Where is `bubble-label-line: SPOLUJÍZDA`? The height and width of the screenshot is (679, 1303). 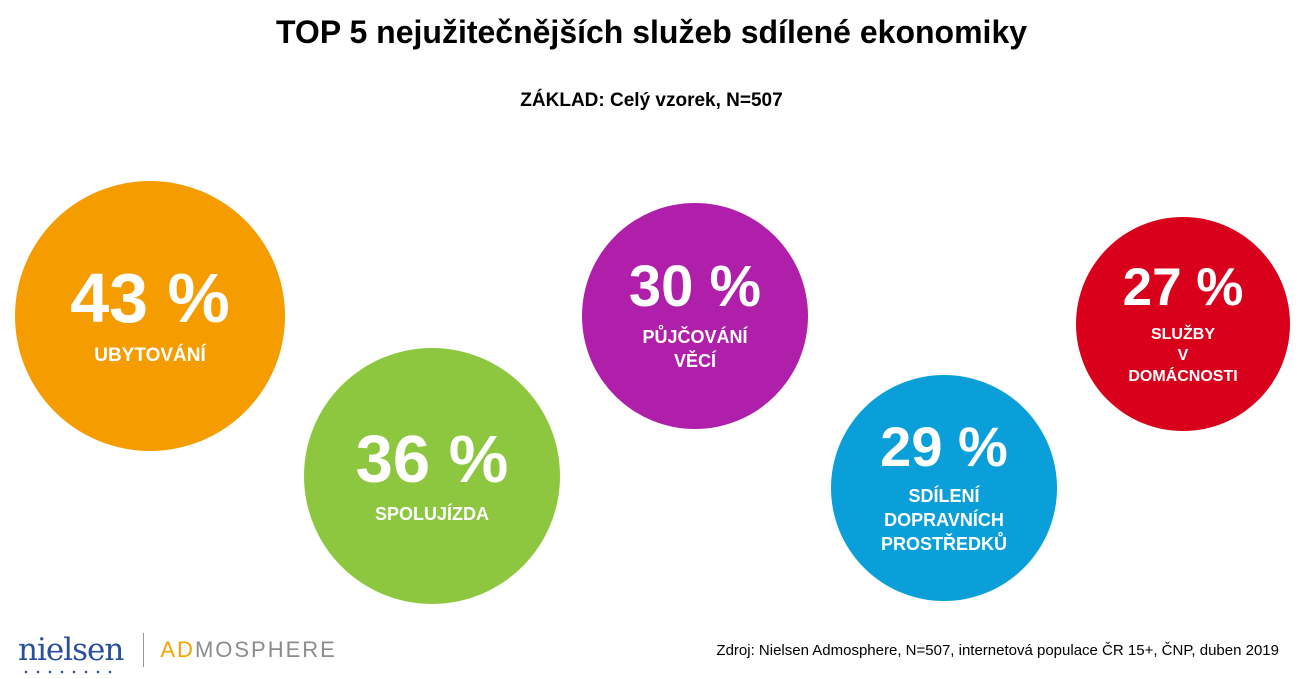
bubble-label-line: SPOLUJÍZDA is located at coordinates (431, 513).